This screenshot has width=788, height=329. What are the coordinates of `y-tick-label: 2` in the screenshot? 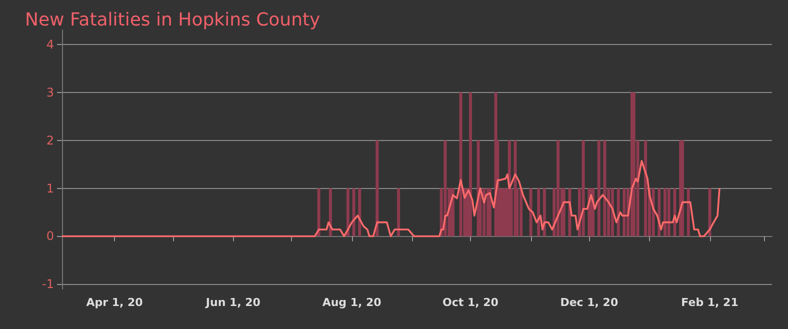 It's located at (50, 140).